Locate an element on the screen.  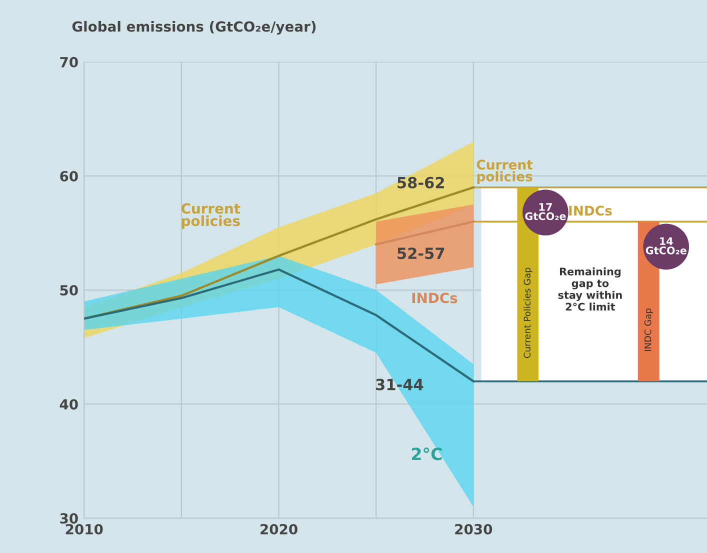
annotation: INDCs is located at coordinates (435, 298).